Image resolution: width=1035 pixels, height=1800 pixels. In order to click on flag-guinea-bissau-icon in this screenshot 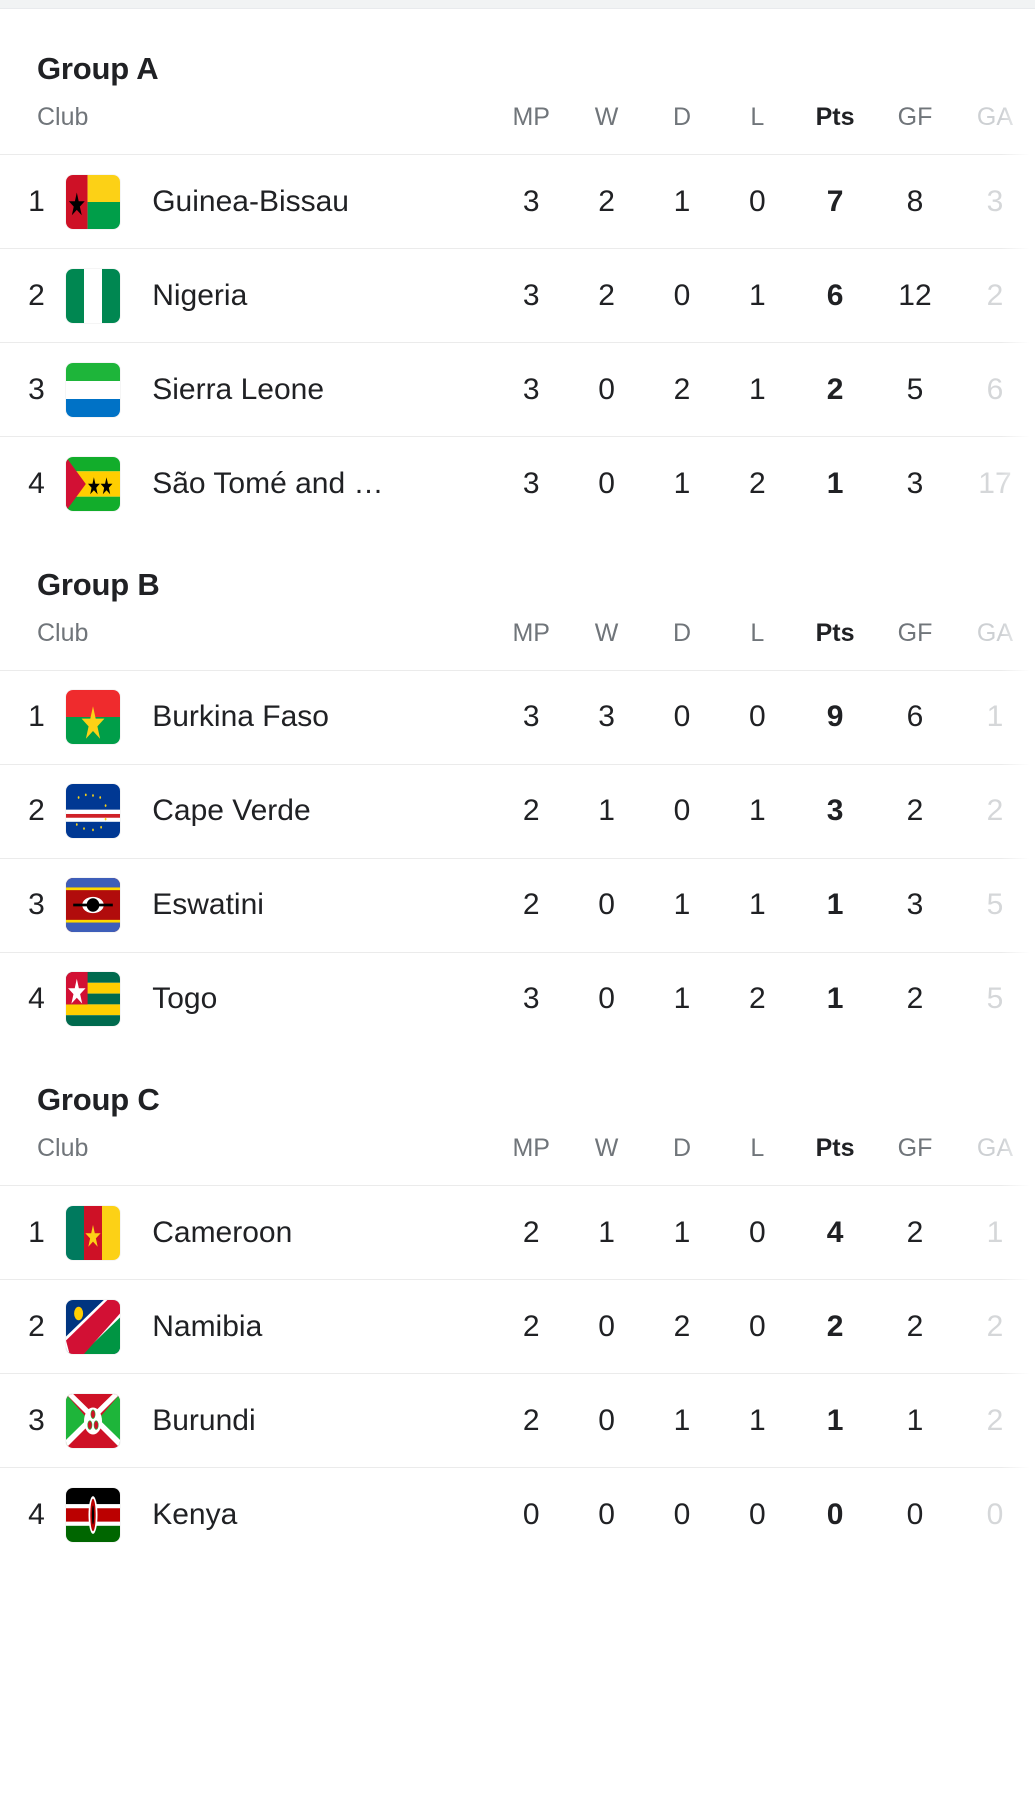, I will do `click(92, 201)`.